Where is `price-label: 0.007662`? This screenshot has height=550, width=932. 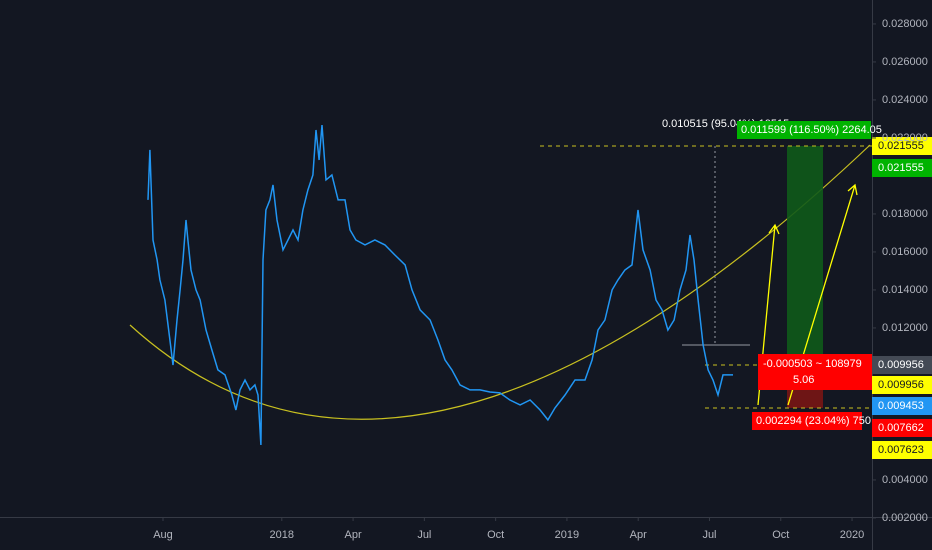
price-label: 0.007662 is located at coordinates (901, 428).